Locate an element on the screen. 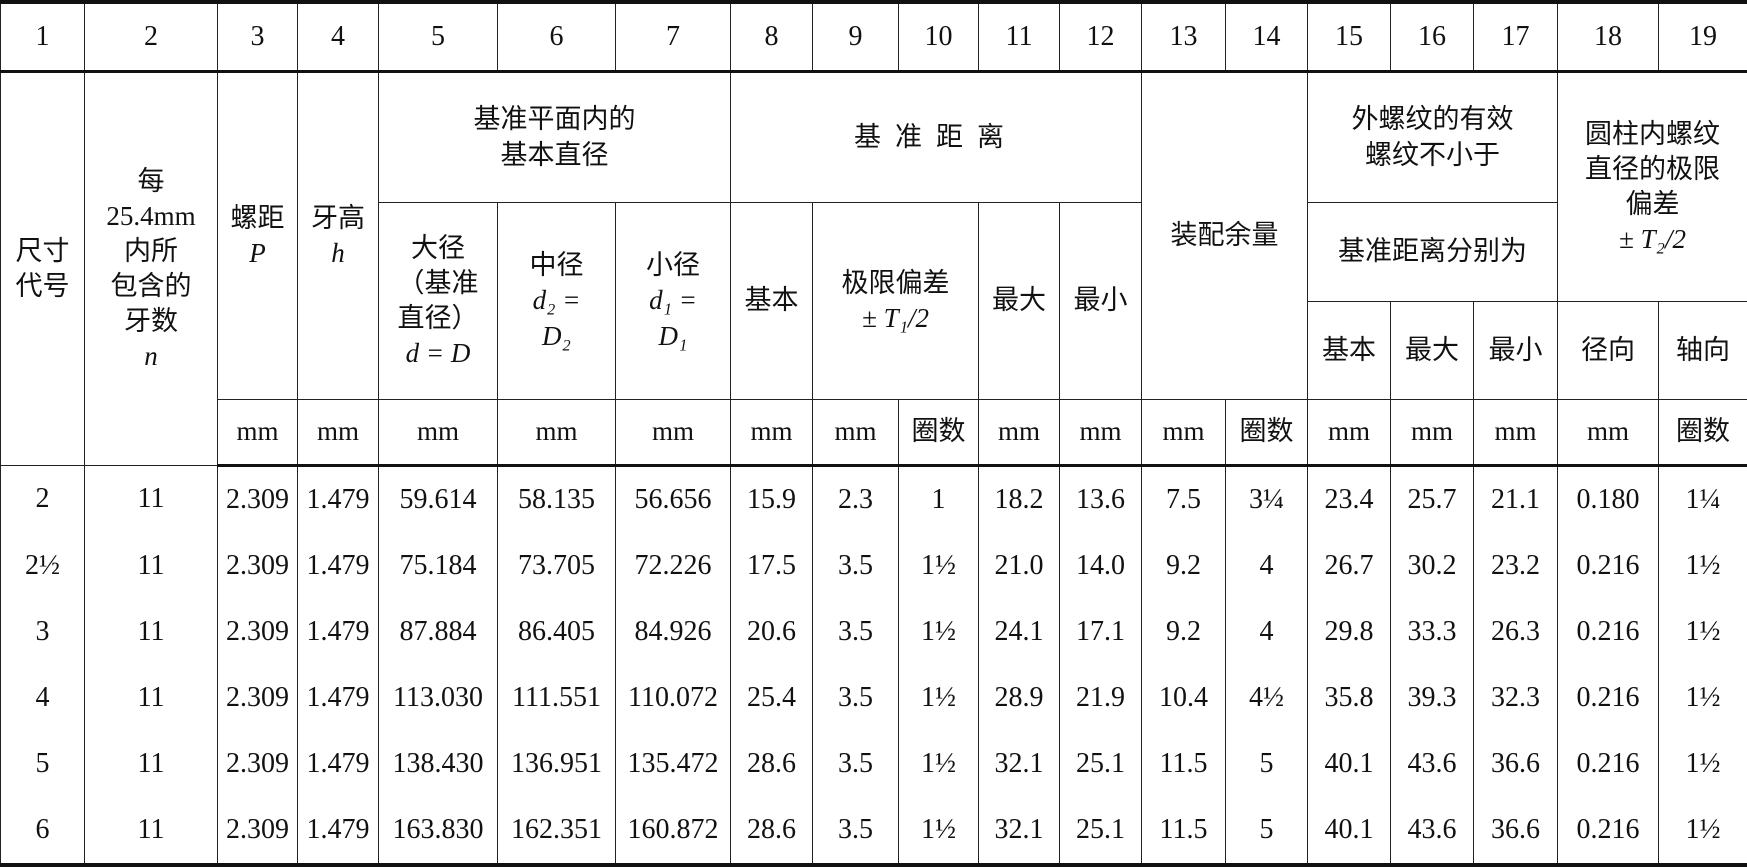 This screenshot has width=1747, height=867. header-text: 25.4mm is located at coordinates (151, 216).